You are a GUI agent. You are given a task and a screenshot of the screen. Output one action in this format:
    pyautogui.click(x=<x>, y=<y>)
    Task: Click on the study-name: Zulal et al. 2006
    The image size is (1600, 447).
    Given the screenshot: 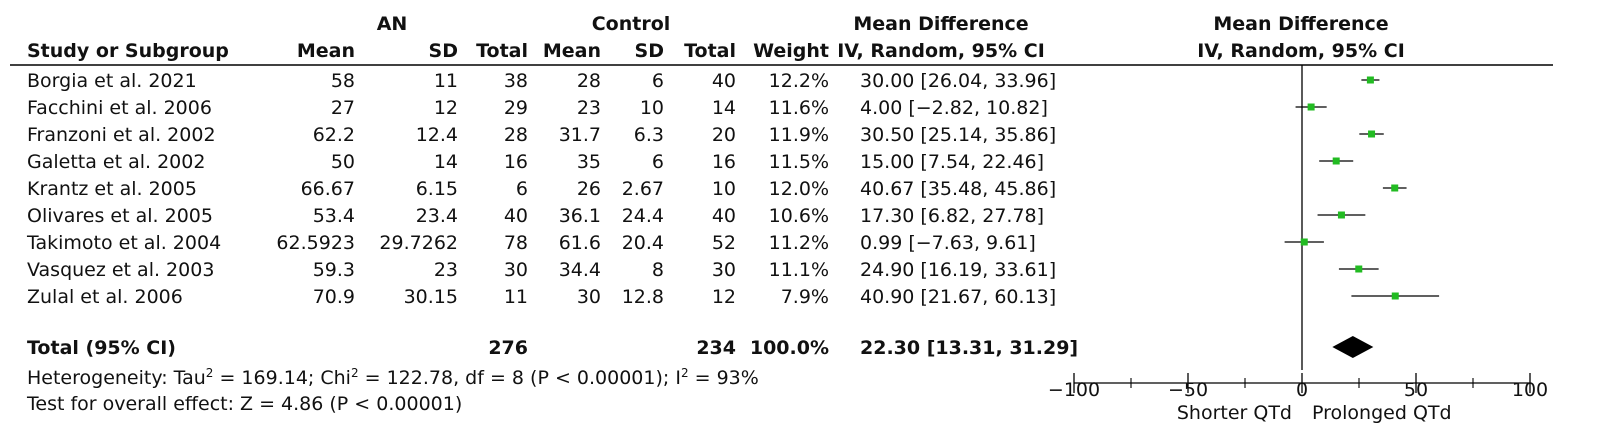 What is the action you would take?
    pyautogui.click(x=105, y=297)
    